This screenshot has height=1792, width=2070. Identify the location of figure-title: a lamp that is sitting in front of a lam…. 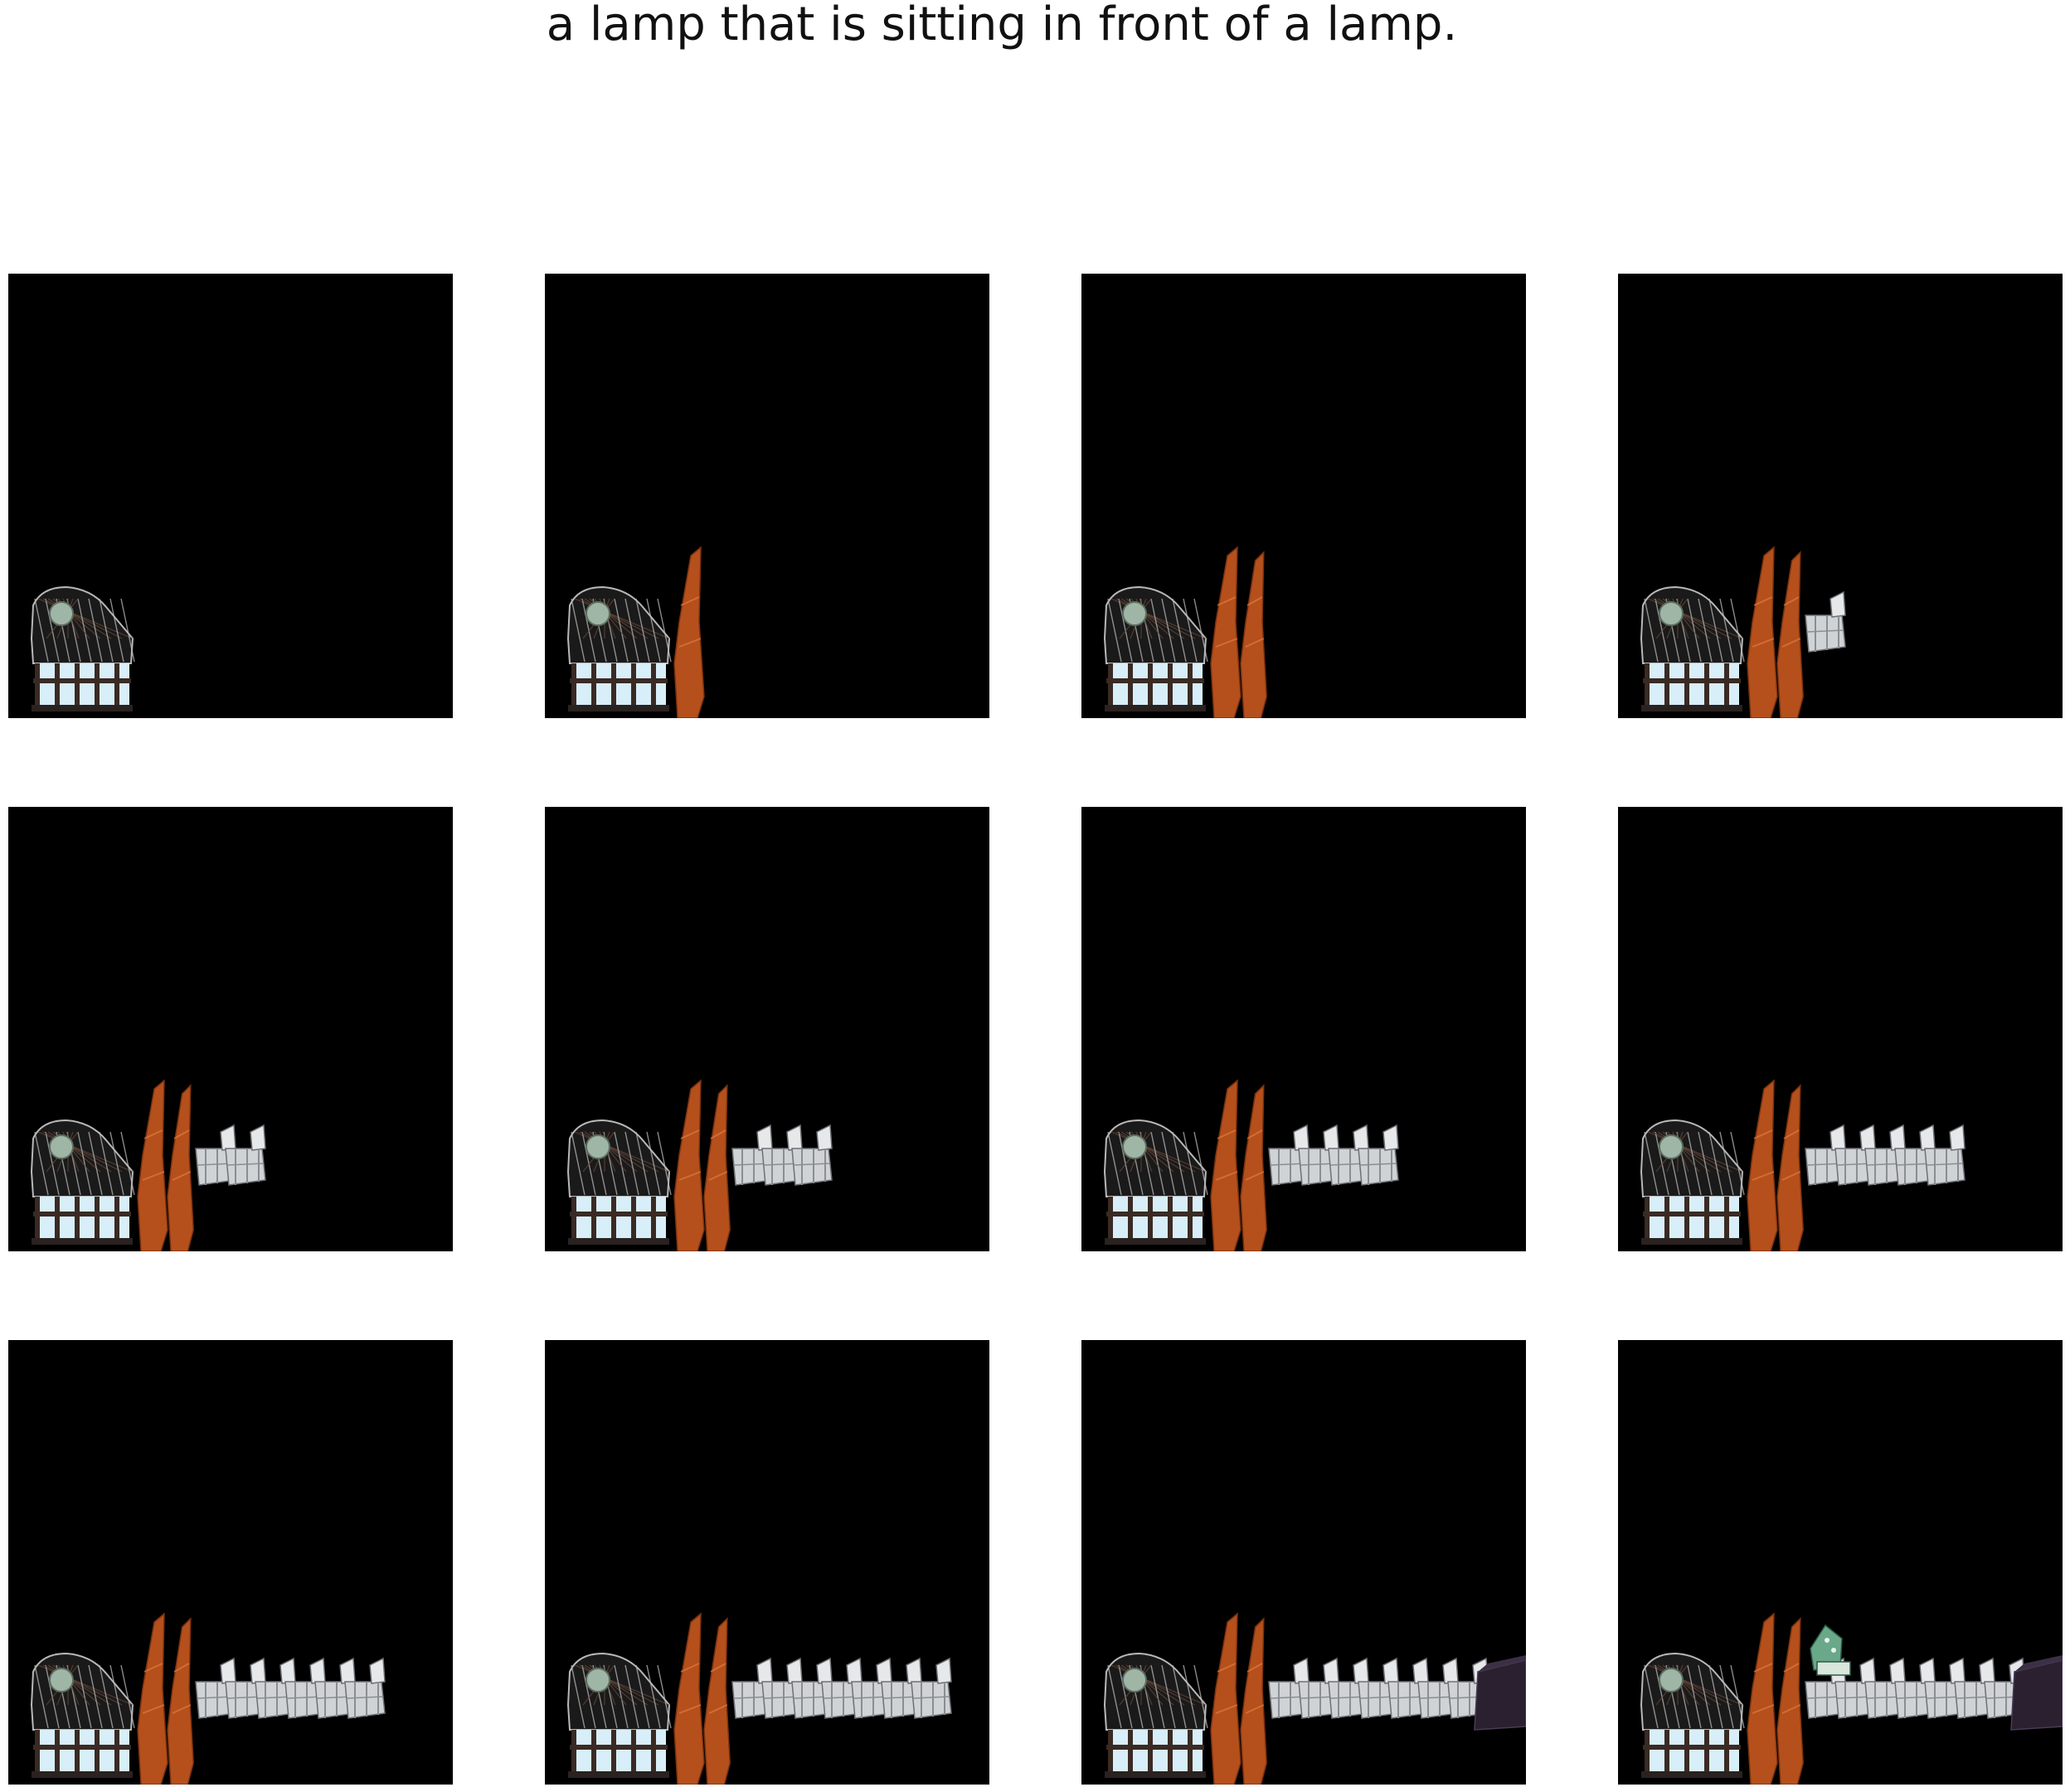
(1002, 26).